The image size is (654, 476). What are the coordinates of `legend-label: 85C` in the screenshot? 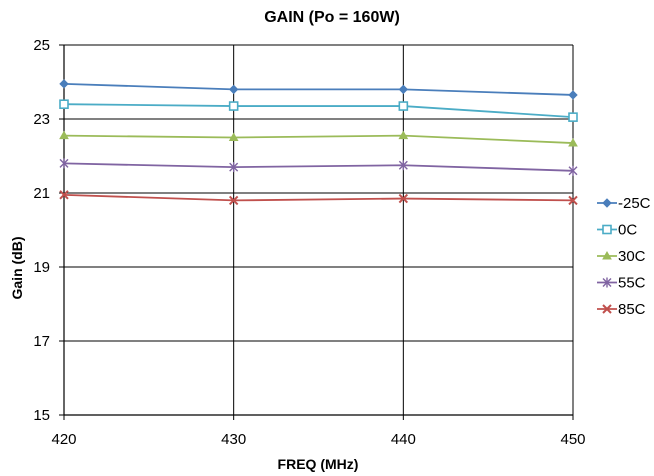 It's located at (632, 309).